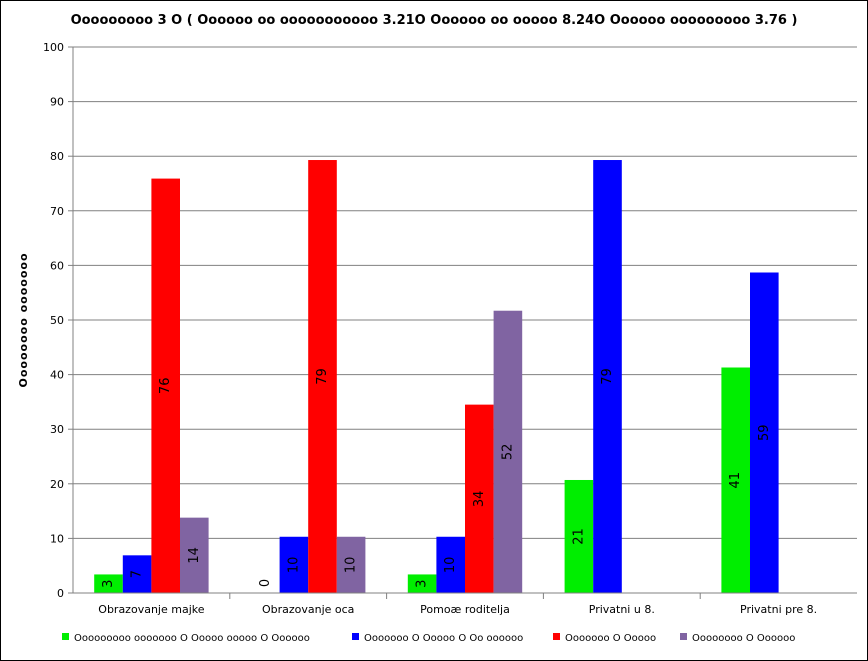 This screenshot has height=661, width=868. What do you see at coordinates (57, 538) in the screenshot?
I see `y-tick-label: 10` at bounding box center [57, 538].